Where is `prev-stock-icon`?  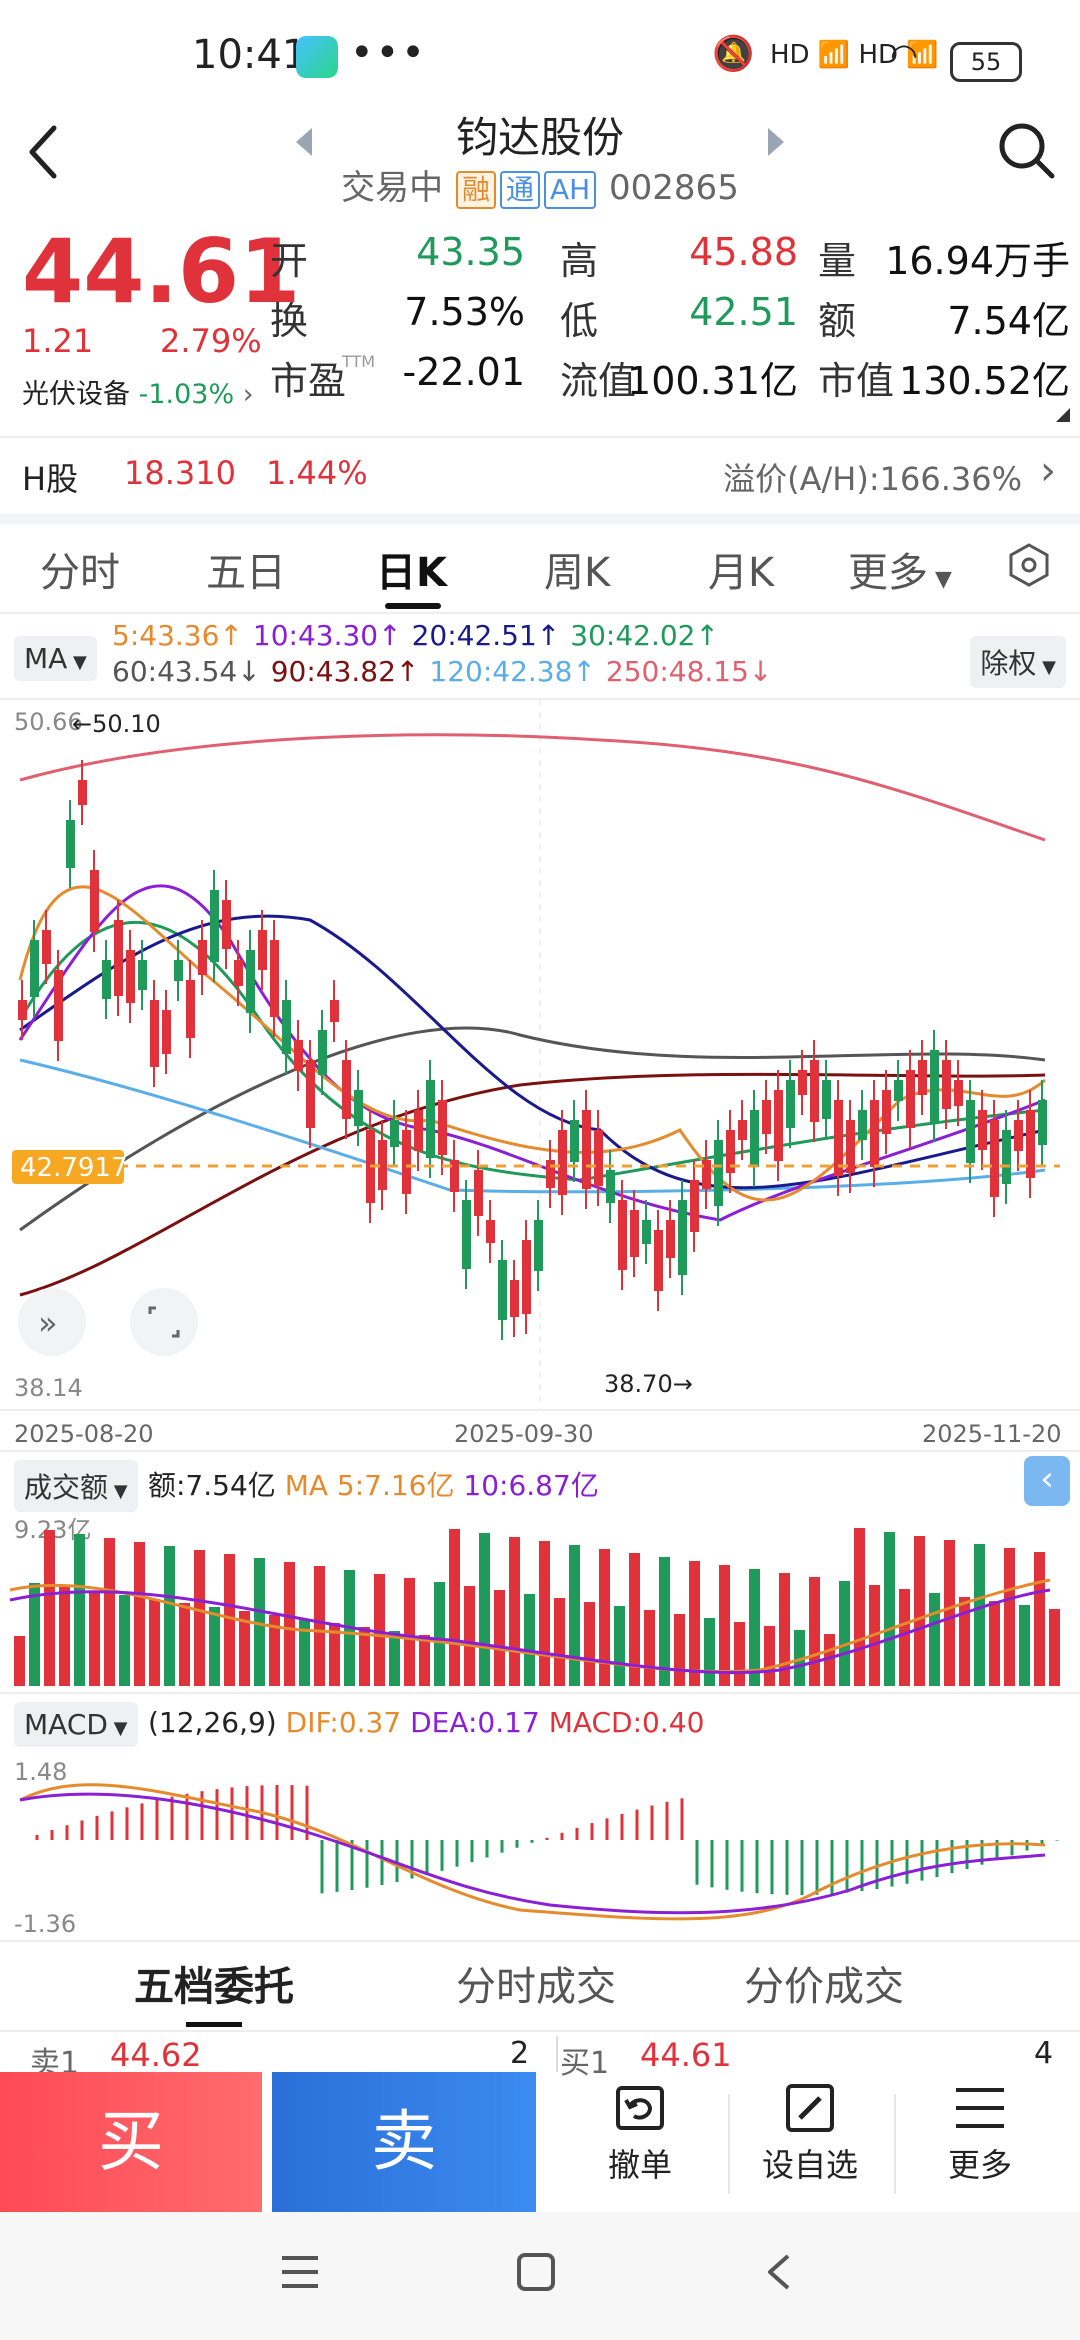 prev-stock-icon is located at coordinates (304, 142).